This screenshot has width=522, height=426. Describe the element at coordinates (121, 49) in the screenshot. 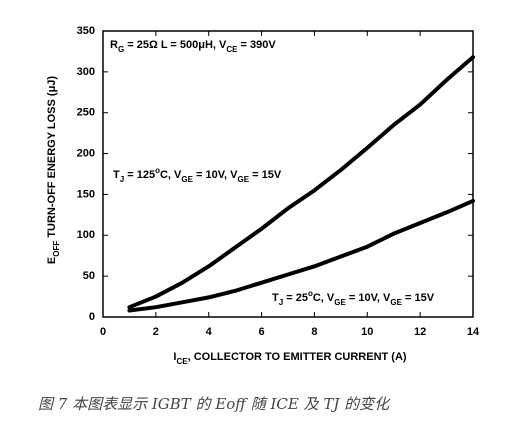

I see `text-part: G` at that location.